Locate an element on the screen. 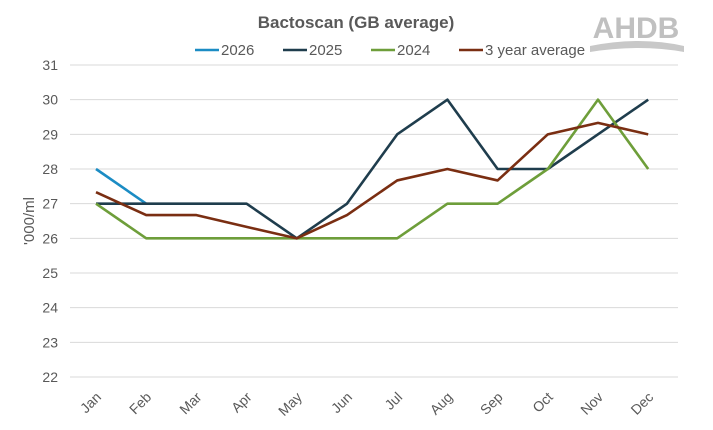 The height and width of the screenshot is (430, 713). y-tick-label: 26 is located at coordinates (50, 238).